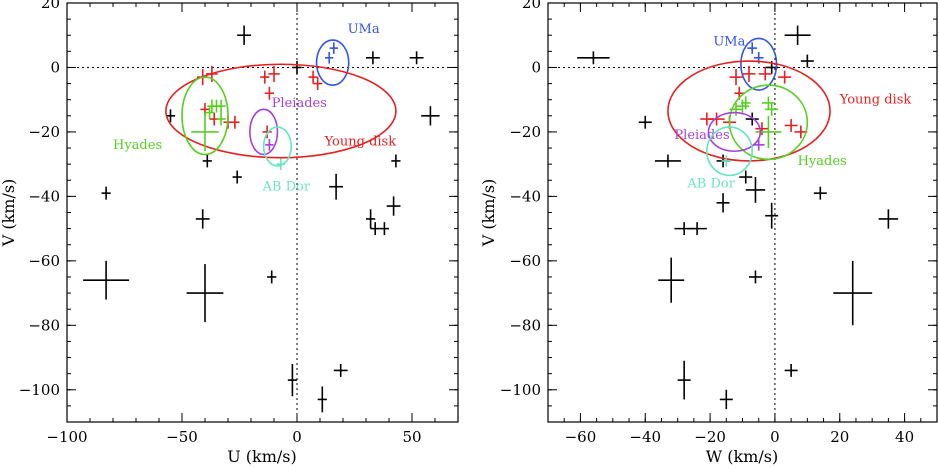 Image resolution: width=939 pixels, height=469 pixels. I want to click on y-tick-label: −40, so click(525, 196).